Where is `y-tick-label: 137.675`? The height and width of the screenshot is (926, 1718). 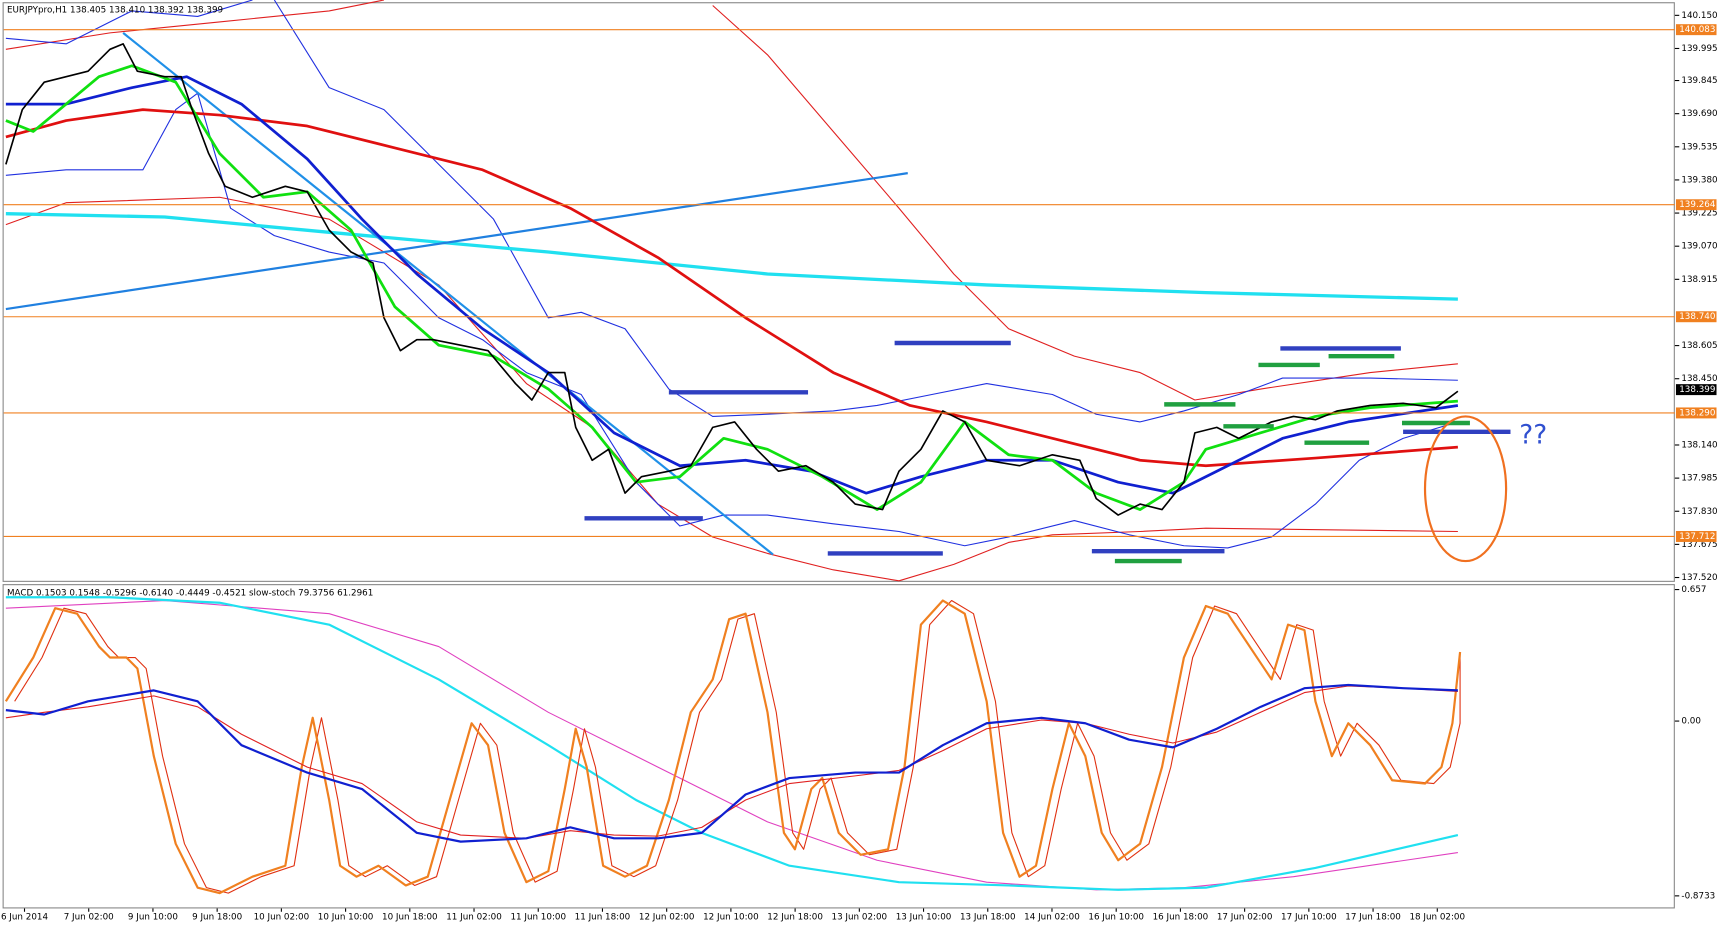 y-tick-label: 137.675 is located at coordinates (1699, 545).